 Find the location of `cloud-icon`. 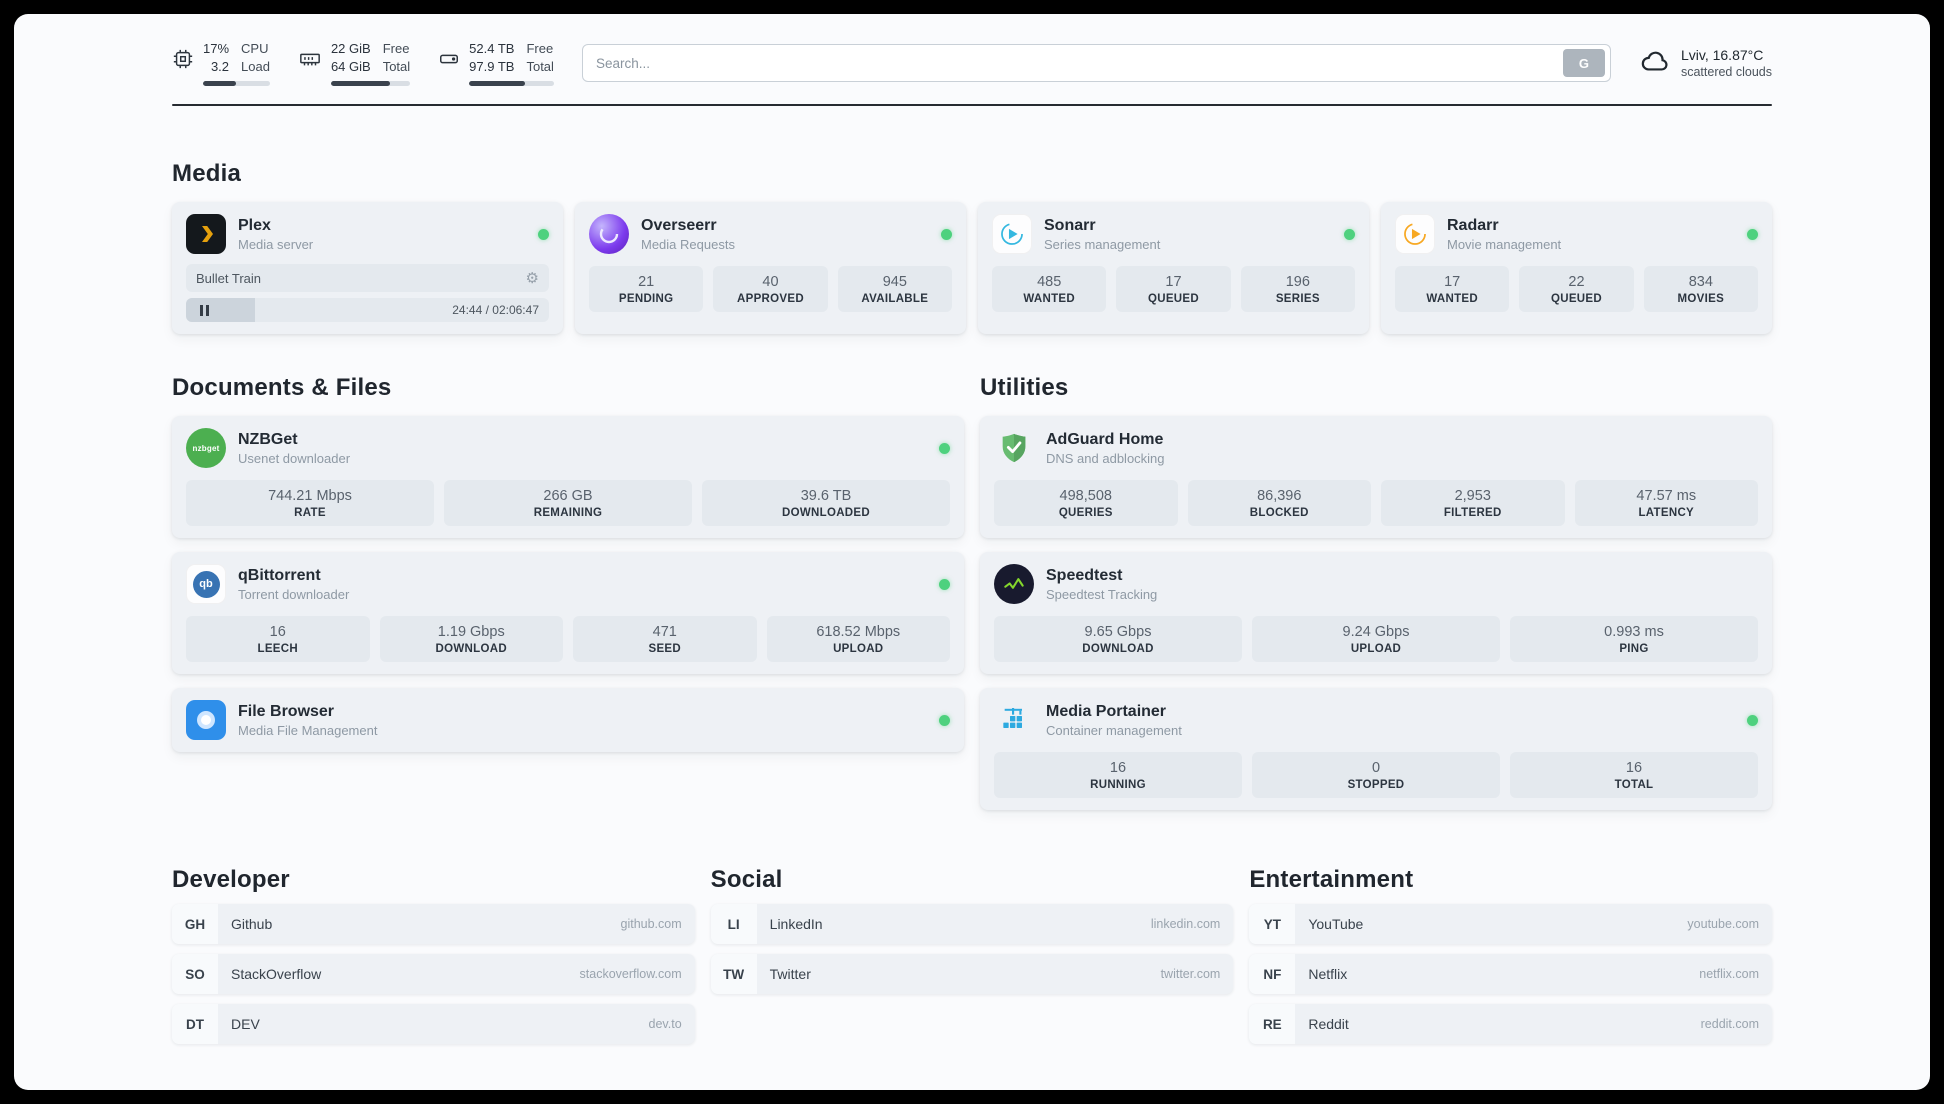

cloud-icon is located at coordinates (1655, 63).